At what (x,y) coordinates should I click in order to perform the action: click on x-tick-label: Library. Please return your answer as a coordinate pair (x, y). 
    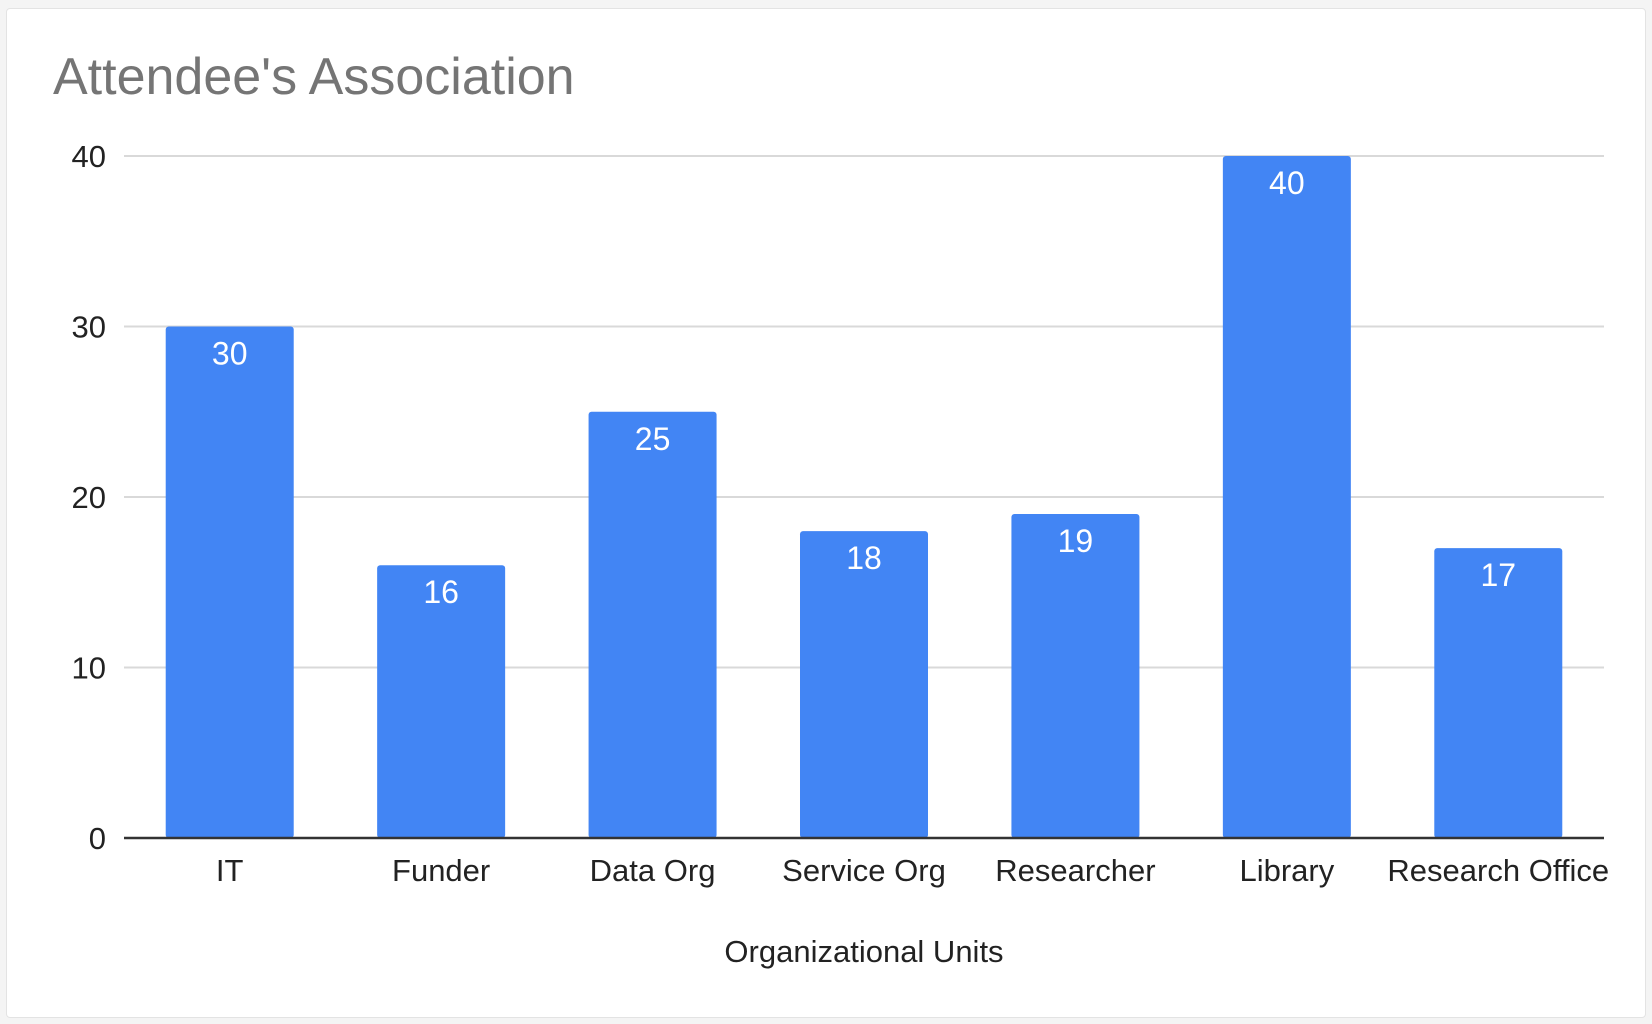
    Looking at the image, I should click on (1286, 870).